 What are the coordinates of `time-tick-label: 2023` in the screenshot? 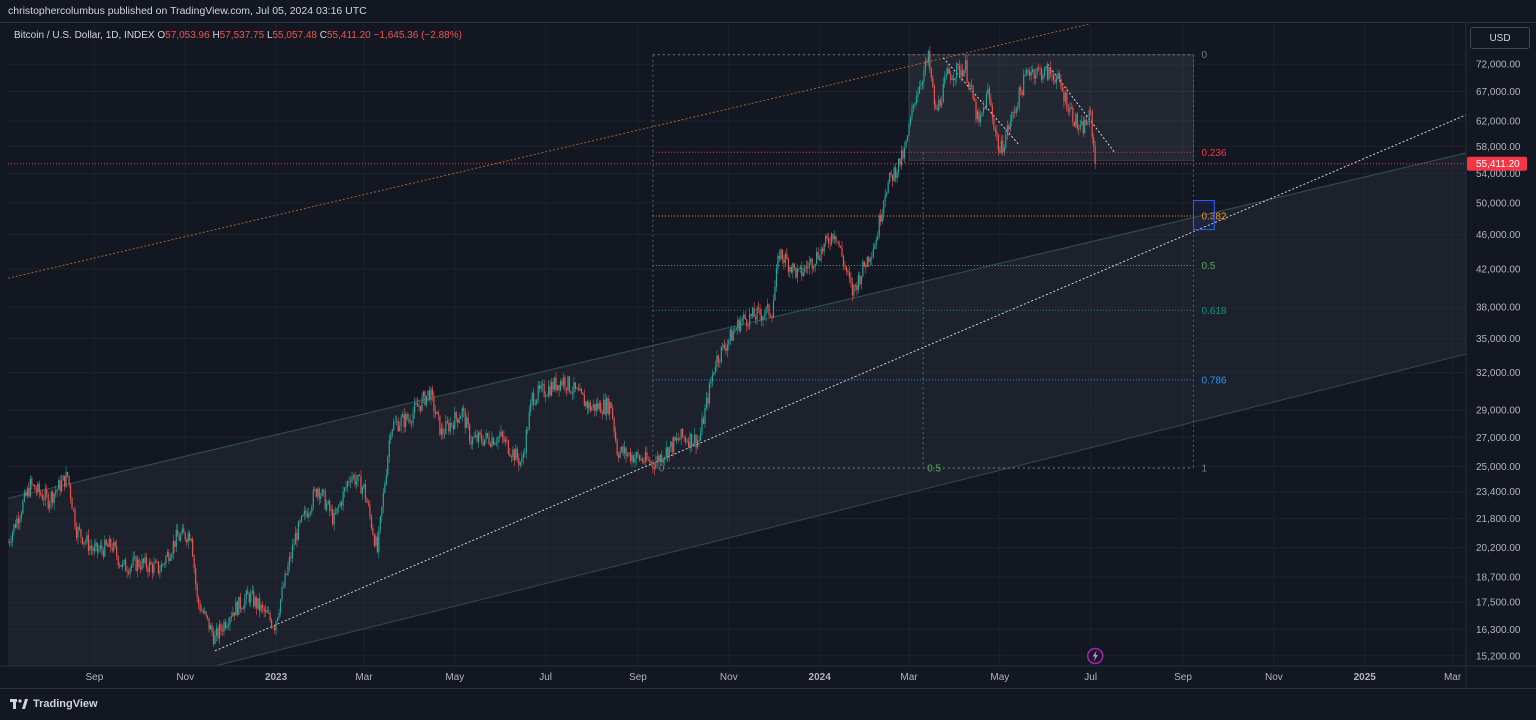 It's located at (276, 677).